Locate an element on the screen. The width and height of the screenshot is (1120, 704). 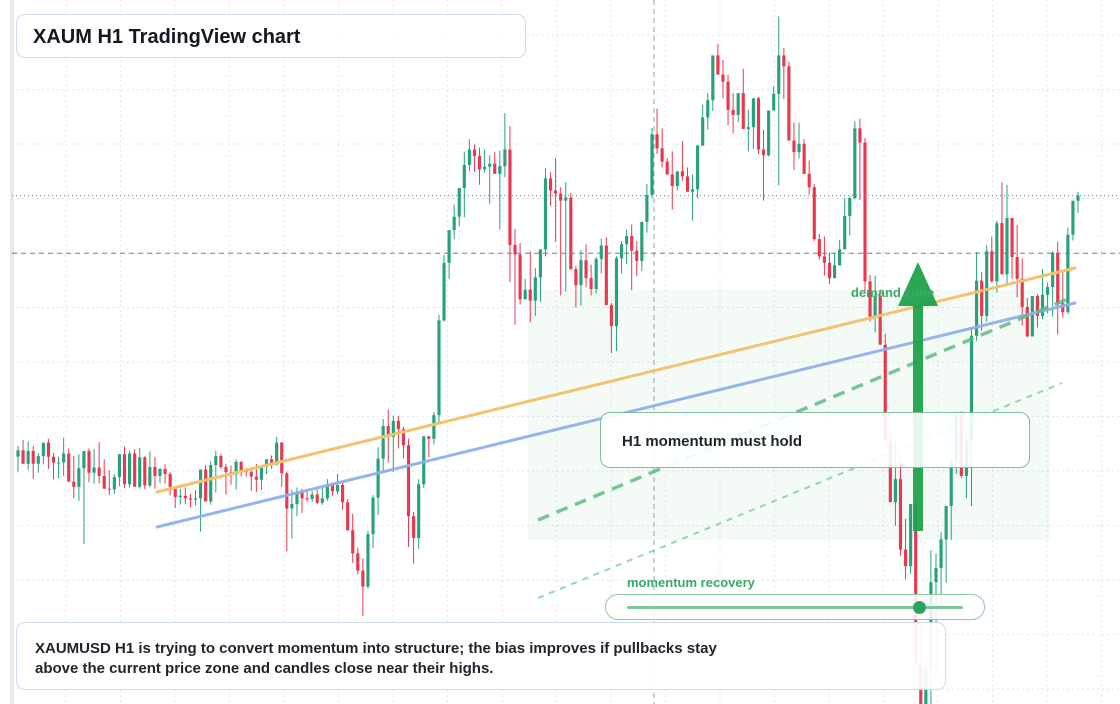
momentum-slider-knob is located at coordinates (920, 607).